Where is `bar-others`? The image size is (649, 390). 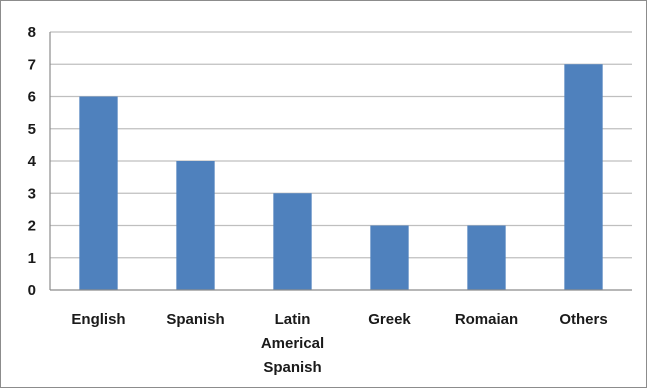
bar-others is located at coordinates (583, 177).